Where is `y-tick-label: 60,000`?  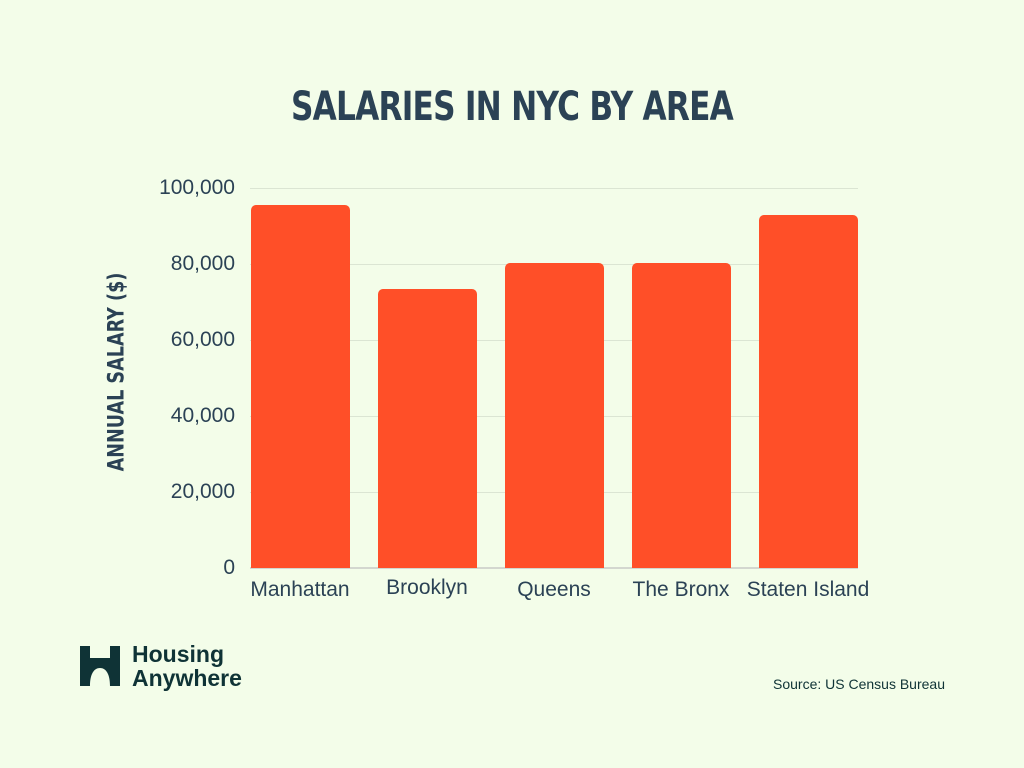
y-tick-label: 60,000 is located at coordinates (202, 339).